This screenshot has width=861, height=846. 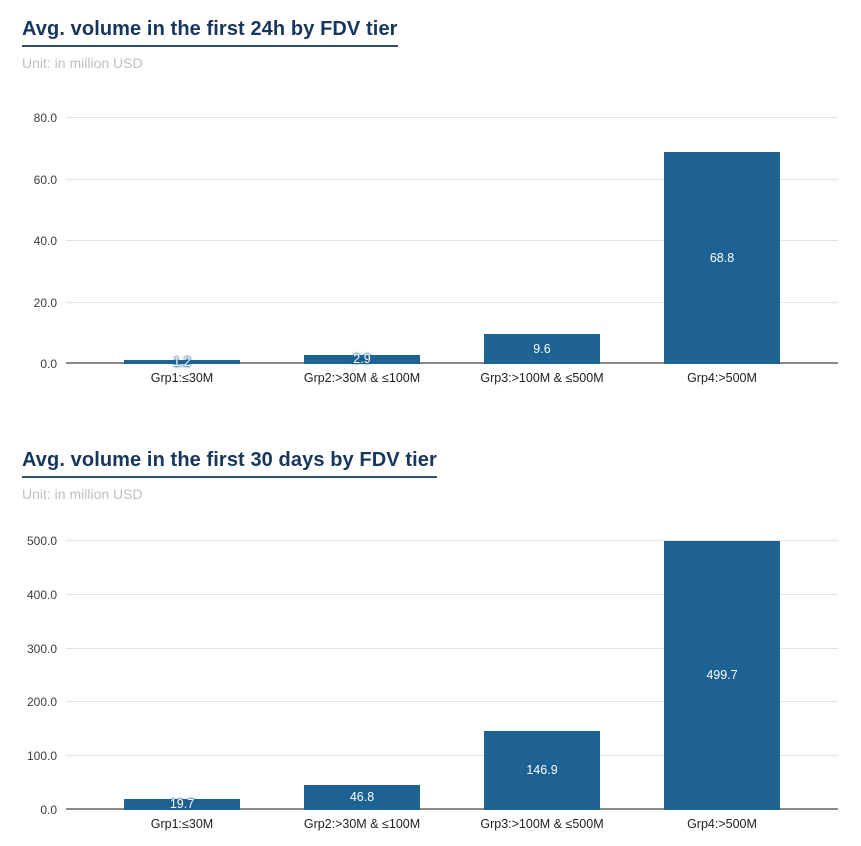 What do you see at coordinates (41, 702) in the screenshot?
I see `y-tick-label: 200.0` at bounding box center [41, 702].